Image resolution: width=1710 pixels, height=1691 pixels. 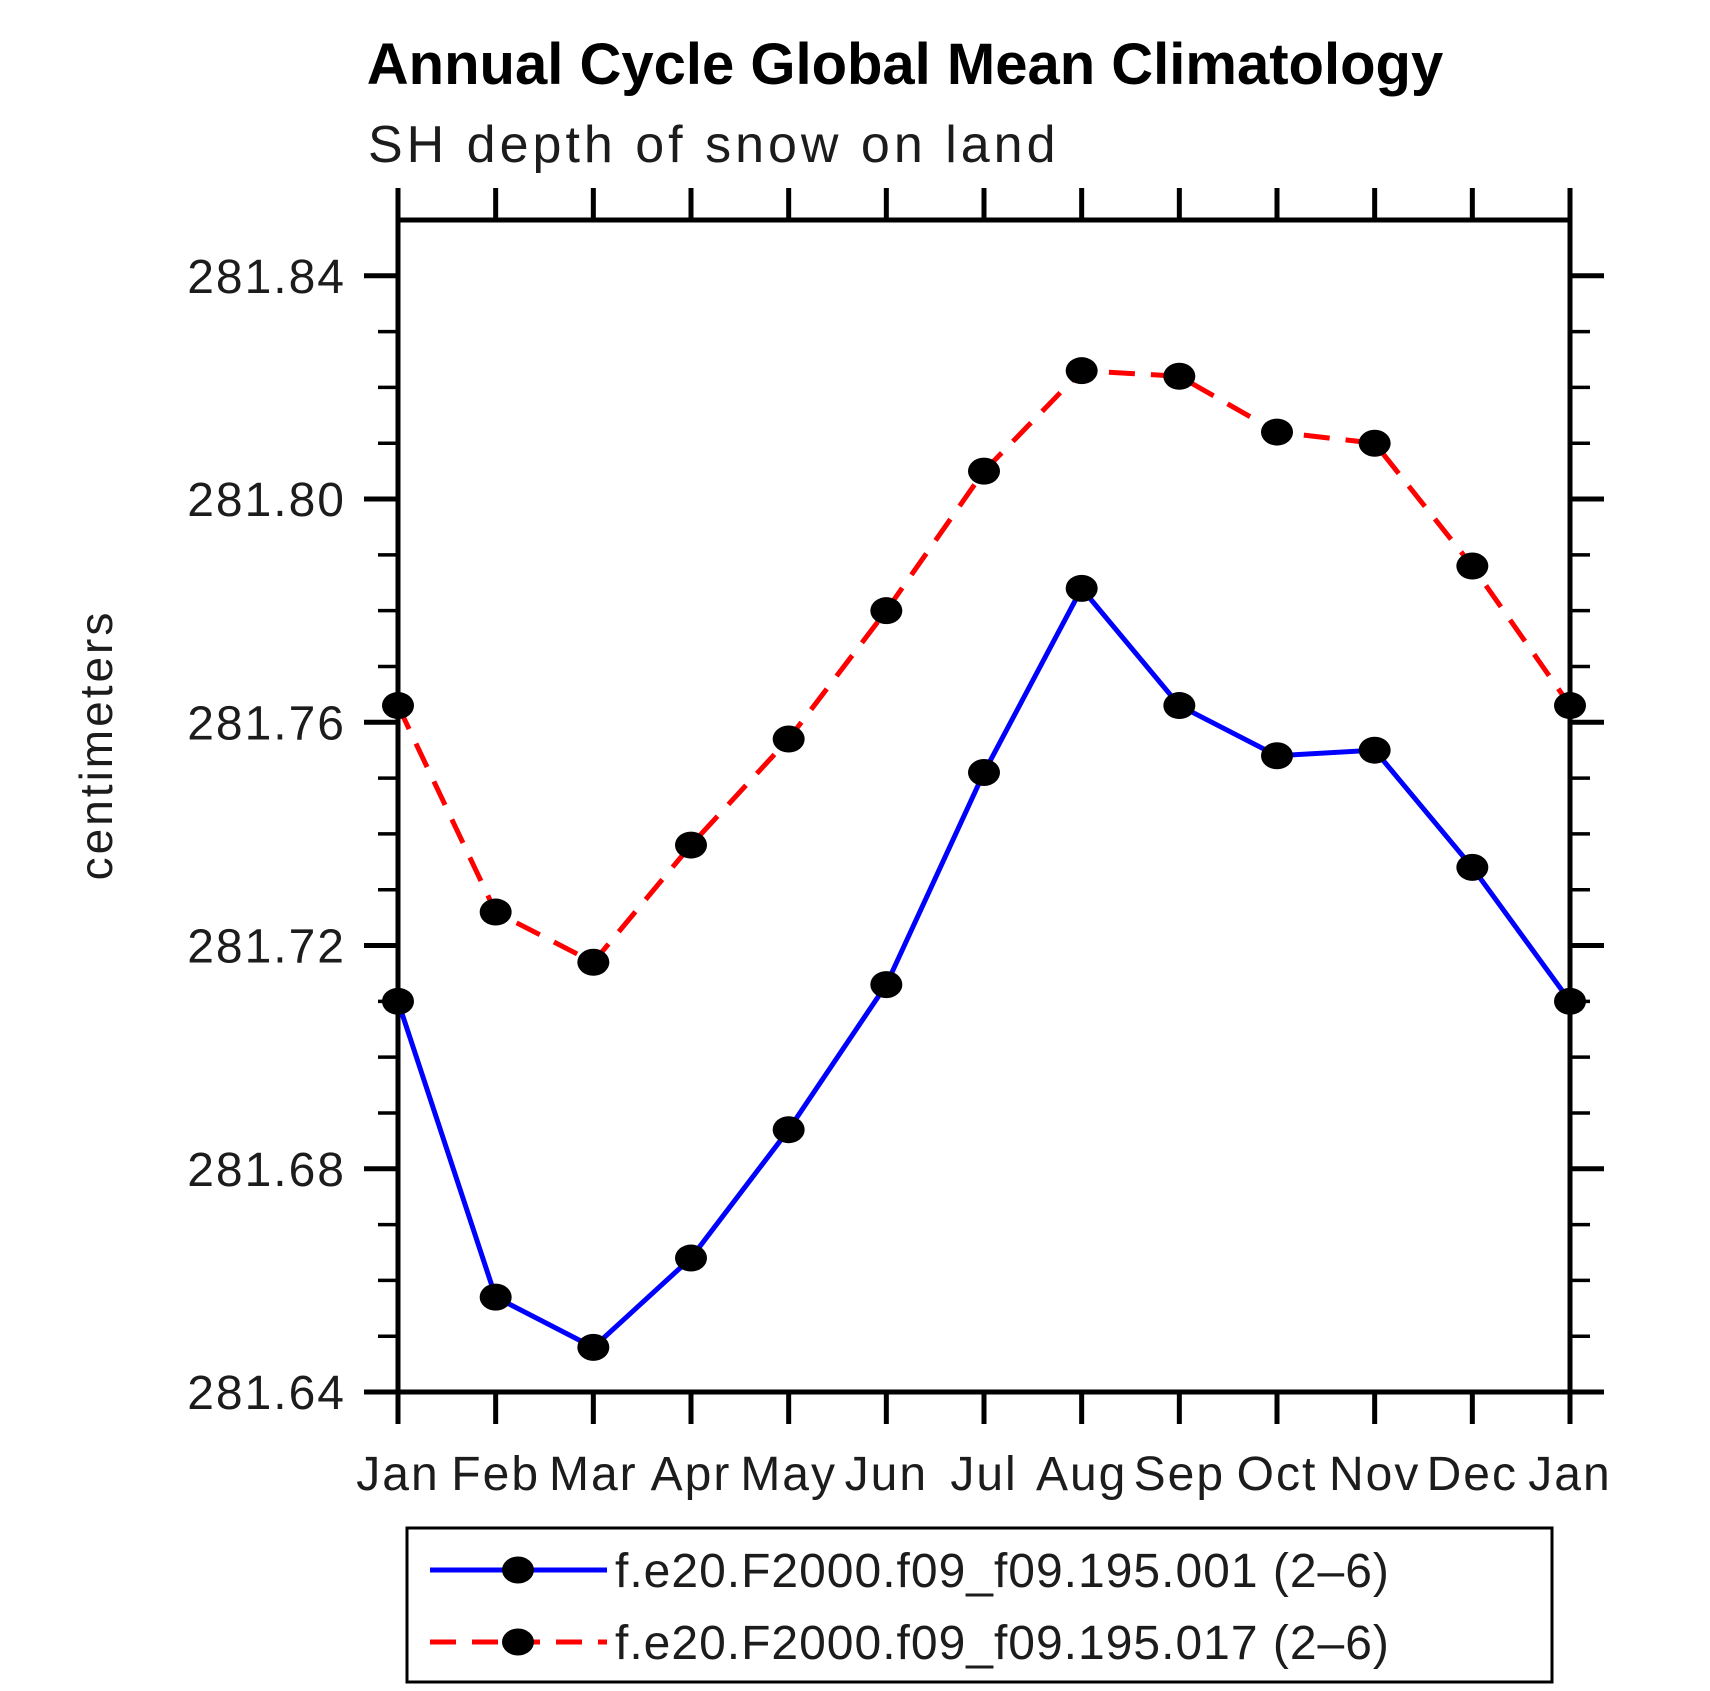 I want to click on x-tick-label: Nov, so click(x=1374, y=1474).